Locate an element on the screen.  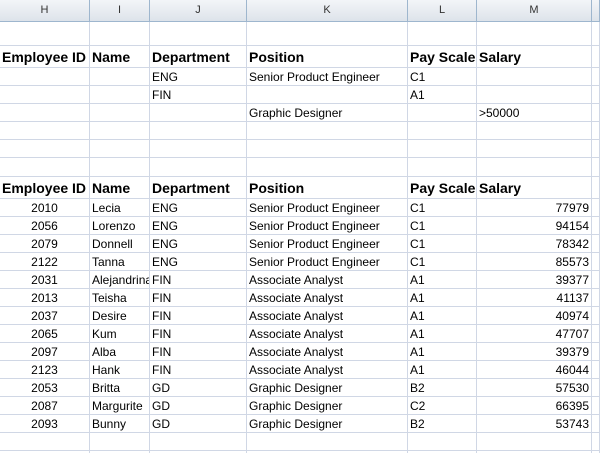
data-cell: 57530 is located at coordinates (534, 388).